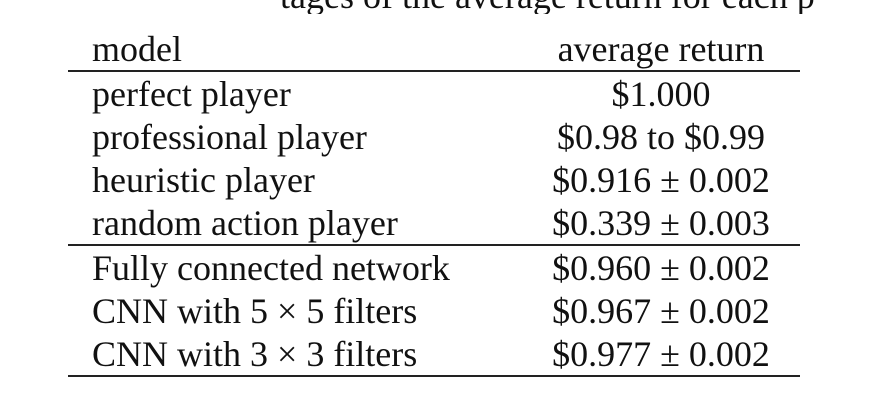 Image resolution: width=872 pixels, height=420 pixels. What do you see at coordinates (434, 93) in the screenshot?
I see `table-row: perfect player $1.000` at bounding box center [434, 93].